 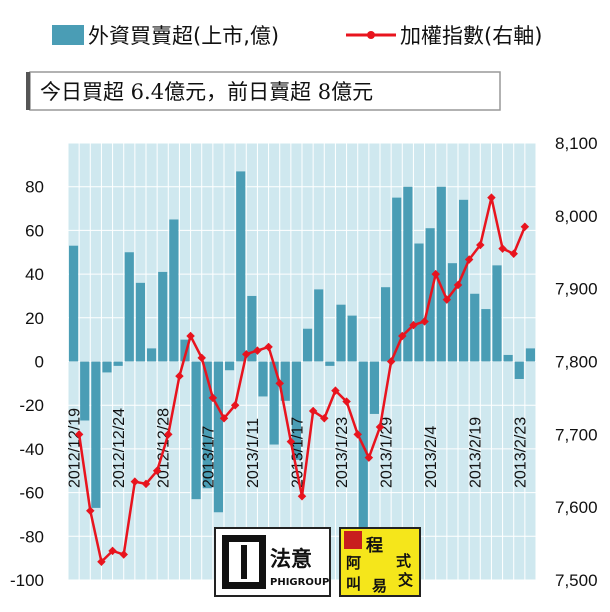 What do you see at coordinates (31, 493) in the screenshot?
I see `left-tick-label: -60` at bounding box center [31, 493].